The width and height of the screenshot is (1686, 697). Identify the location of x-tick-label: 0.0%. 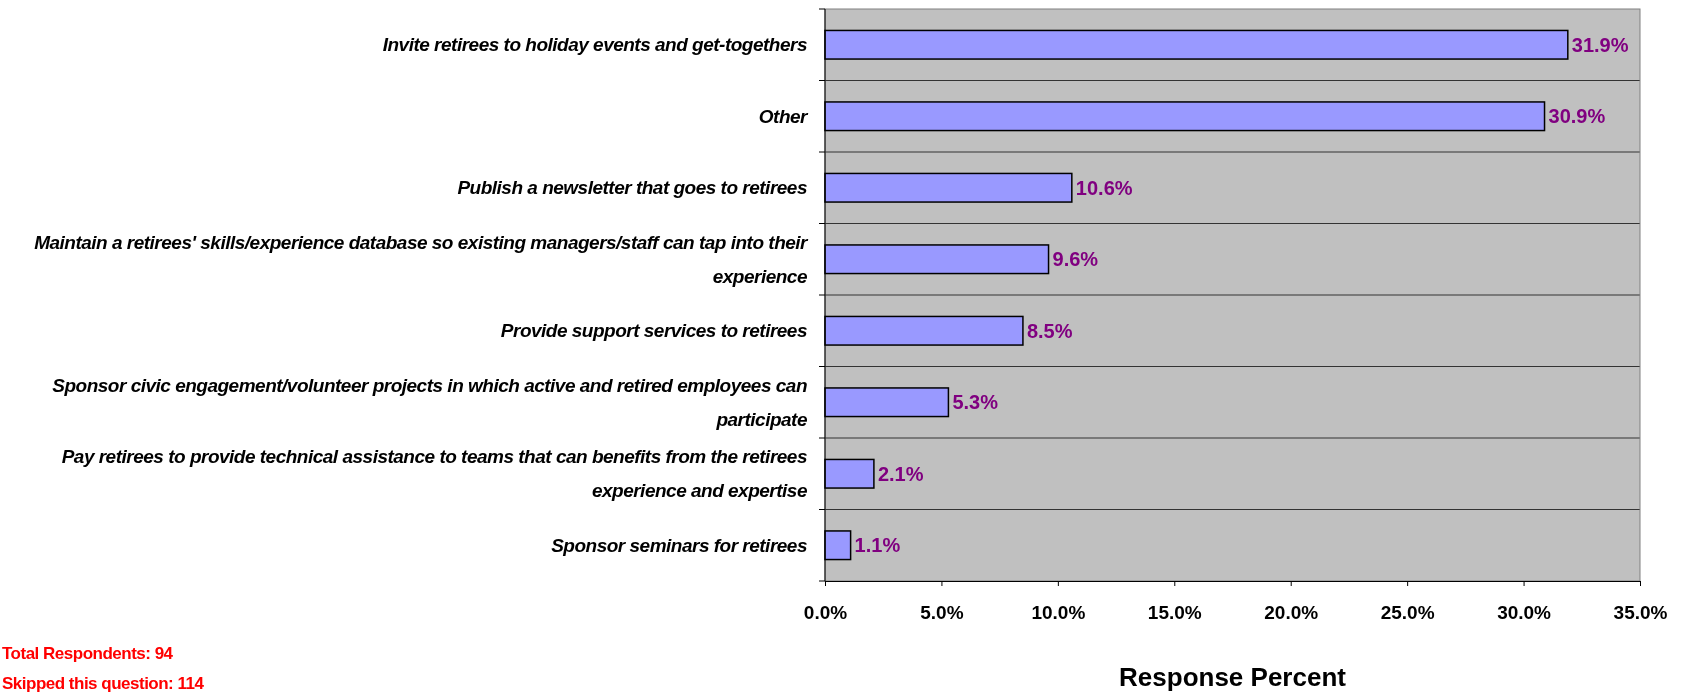
(825, 613).